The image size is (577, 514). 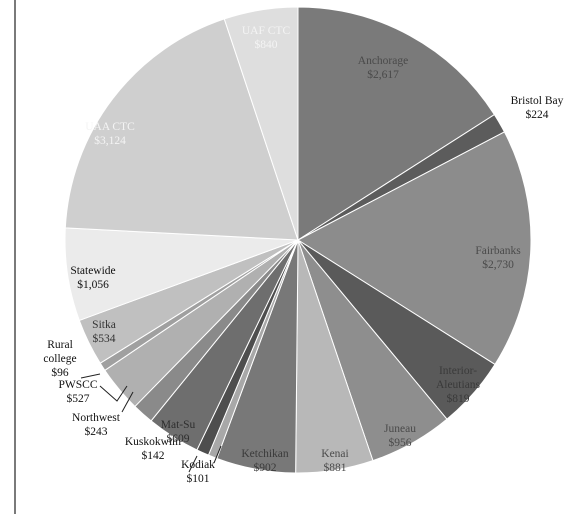 What do you see at coordinates (217, 454) in the screenshot?
I see `leader-line-kodiak` at bounding box center [217, 454].